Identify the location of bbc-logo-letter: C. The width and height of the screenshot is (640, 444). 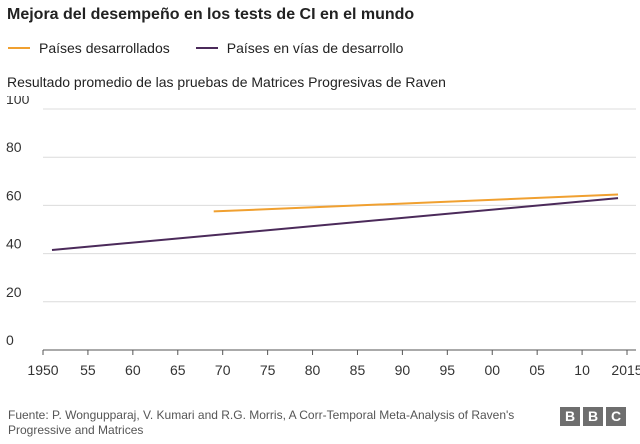
(616, 416).